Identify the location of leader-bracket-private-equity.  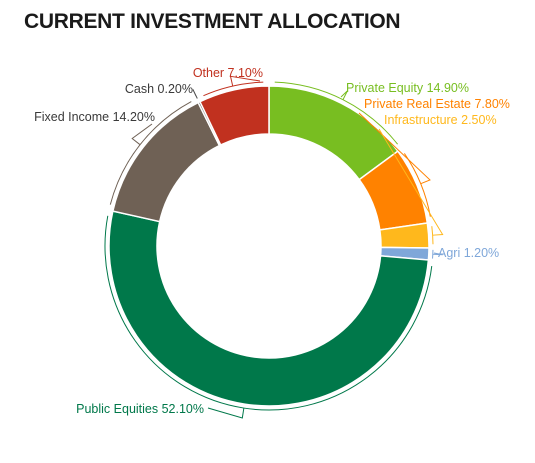
(336, 113).